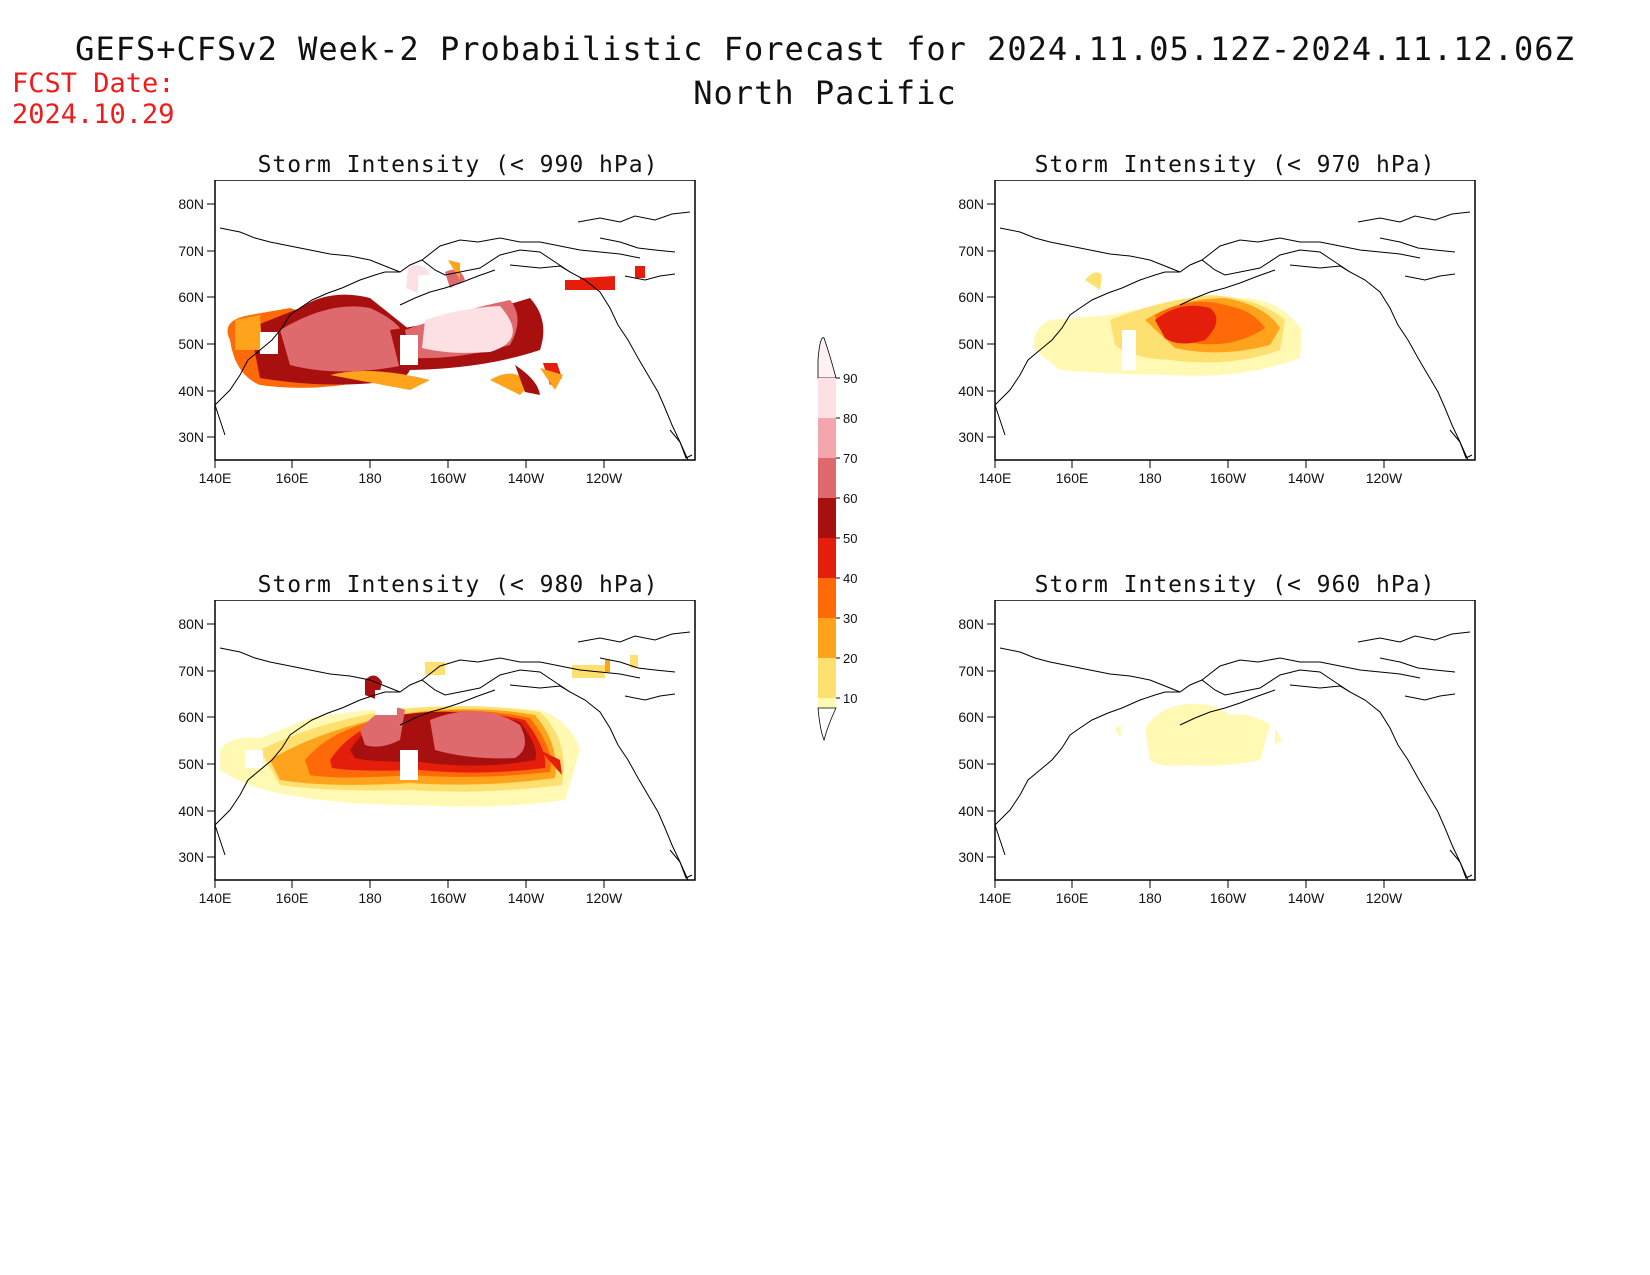  Describe the element at coordinates (850, 578) in the screenshot. I see `colorbar-label: 40` at that location.